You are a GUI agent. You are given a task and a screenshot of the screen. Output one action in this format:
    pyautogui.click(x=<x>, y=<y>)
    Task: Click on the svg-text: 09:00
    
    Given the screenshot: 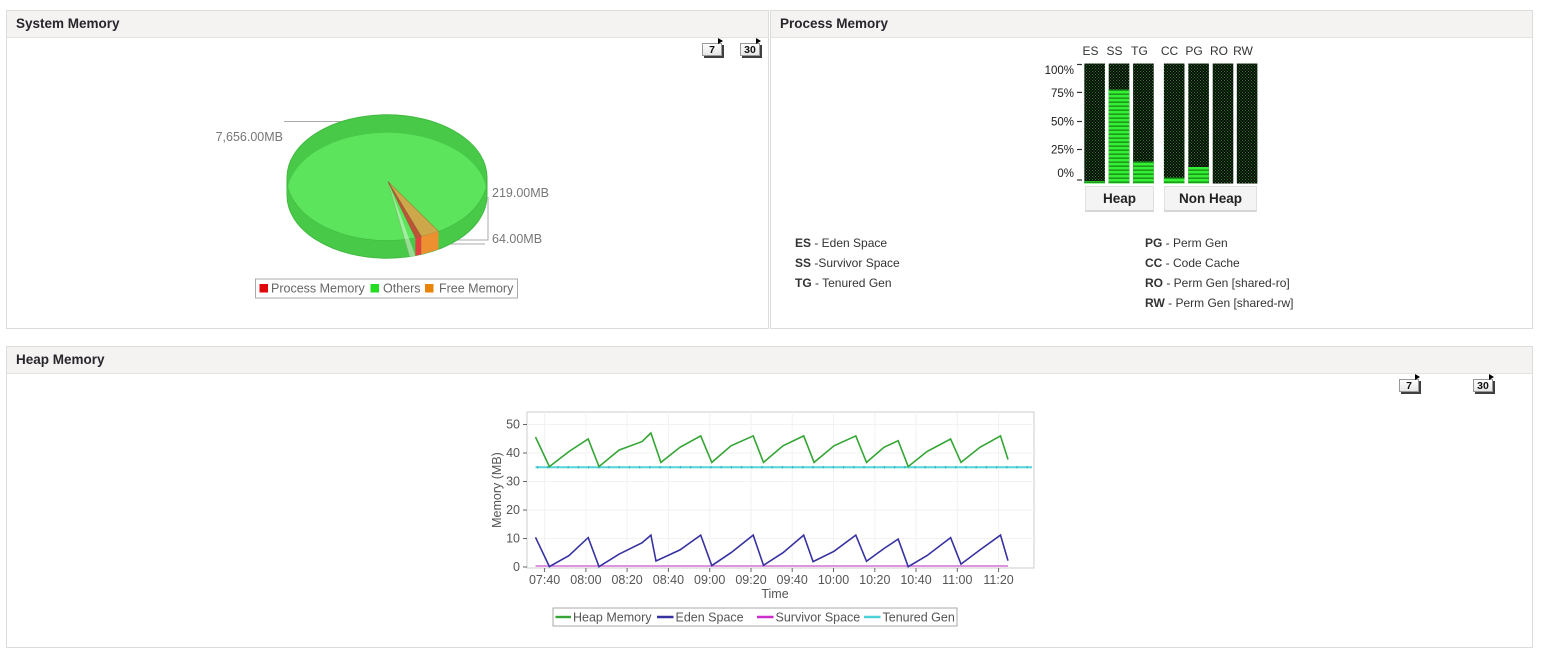 What is the action you would take?
    pyautogui.click(x=709, y=580)
    